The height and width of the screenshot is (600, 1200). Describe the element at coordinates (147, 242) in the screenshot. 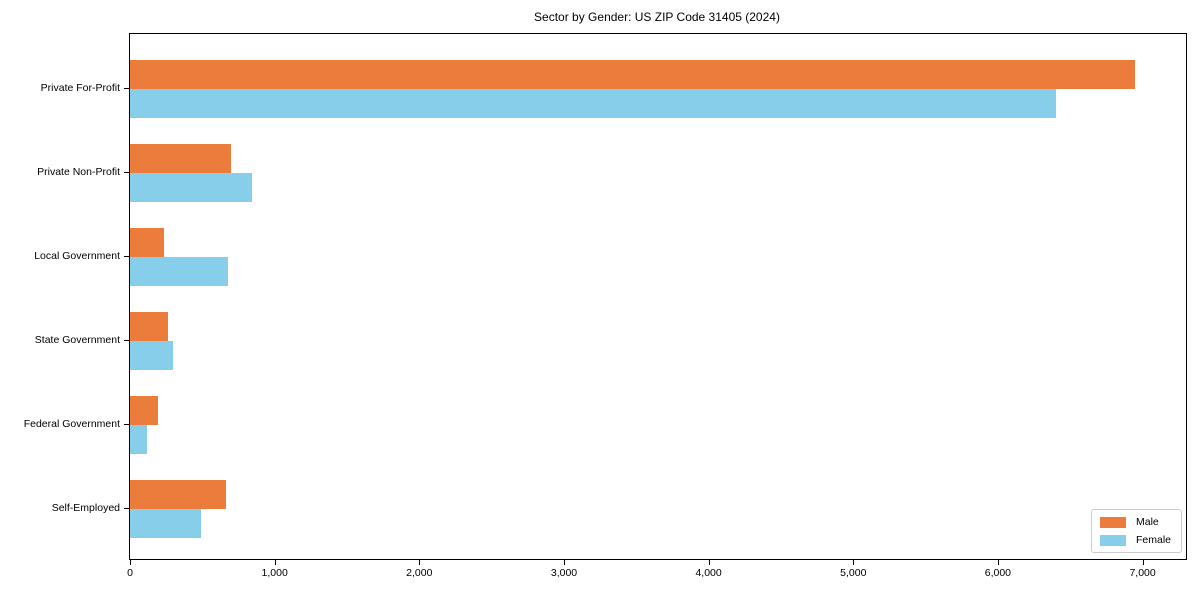

I see `bar-male-local-government` at that location.